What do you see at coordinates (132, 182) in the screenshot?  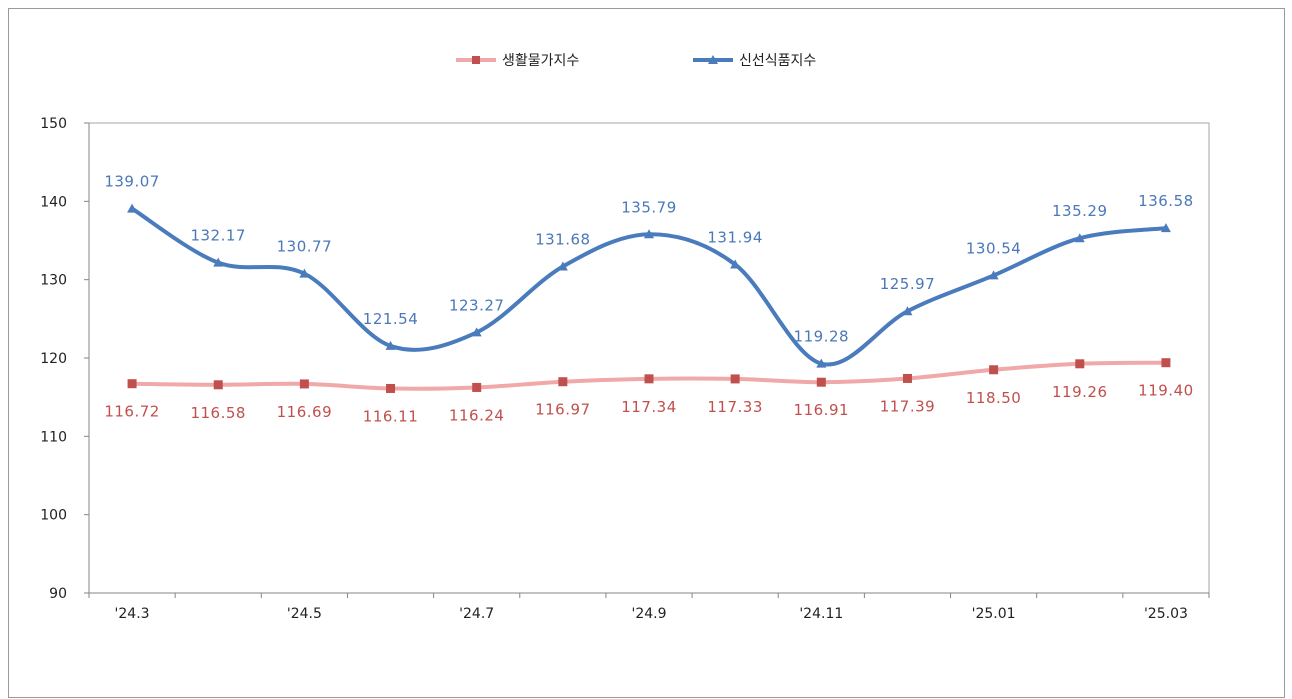 I see `data-label: 139.07` at bounding box center [132, 182].